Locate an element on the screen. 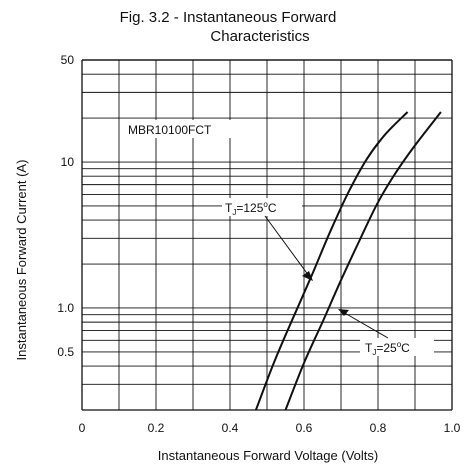  annotation-25c-arrowhead is located at coordinates (343, 312).